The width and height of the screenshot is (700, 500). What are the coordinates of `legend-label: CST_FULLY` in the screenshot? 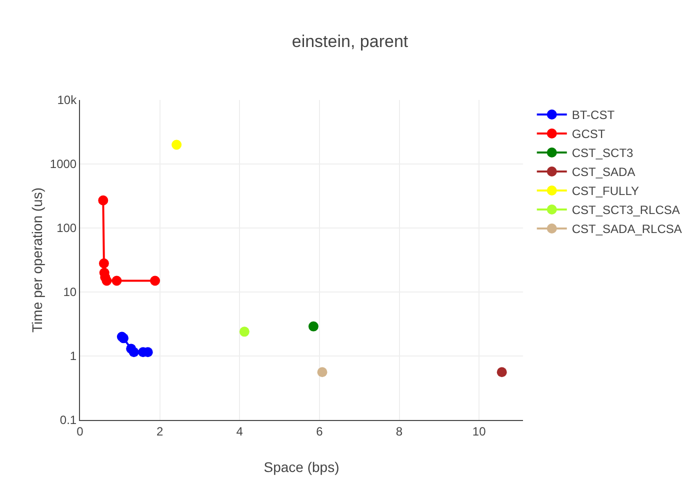 It's located at (605, 191).